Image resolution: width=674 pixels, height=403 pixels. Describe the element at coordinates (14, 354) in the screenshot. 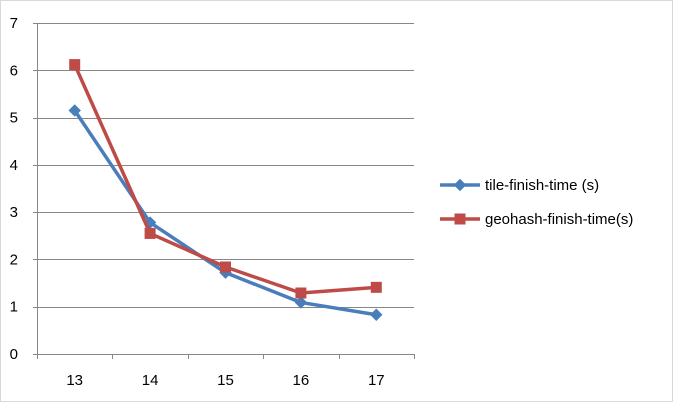

I see `y-tick-label: 0` at that location.